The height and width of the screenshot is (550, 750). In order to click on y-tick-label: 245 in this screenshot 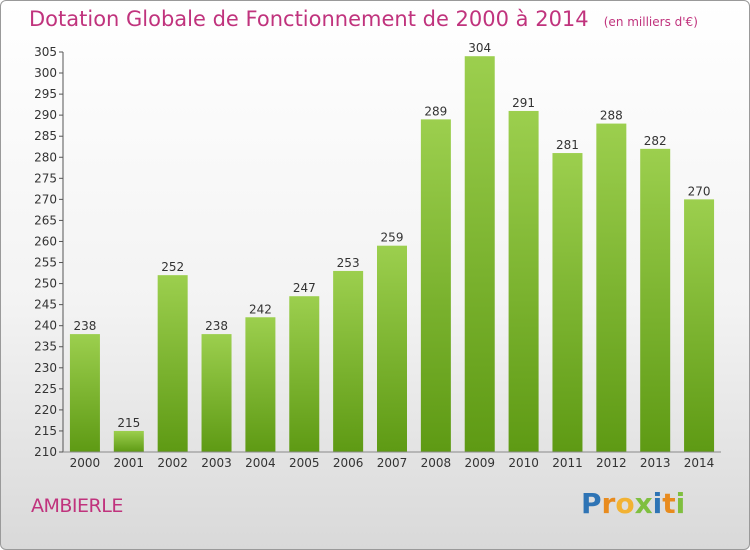, I will do `click(45, 305)`.